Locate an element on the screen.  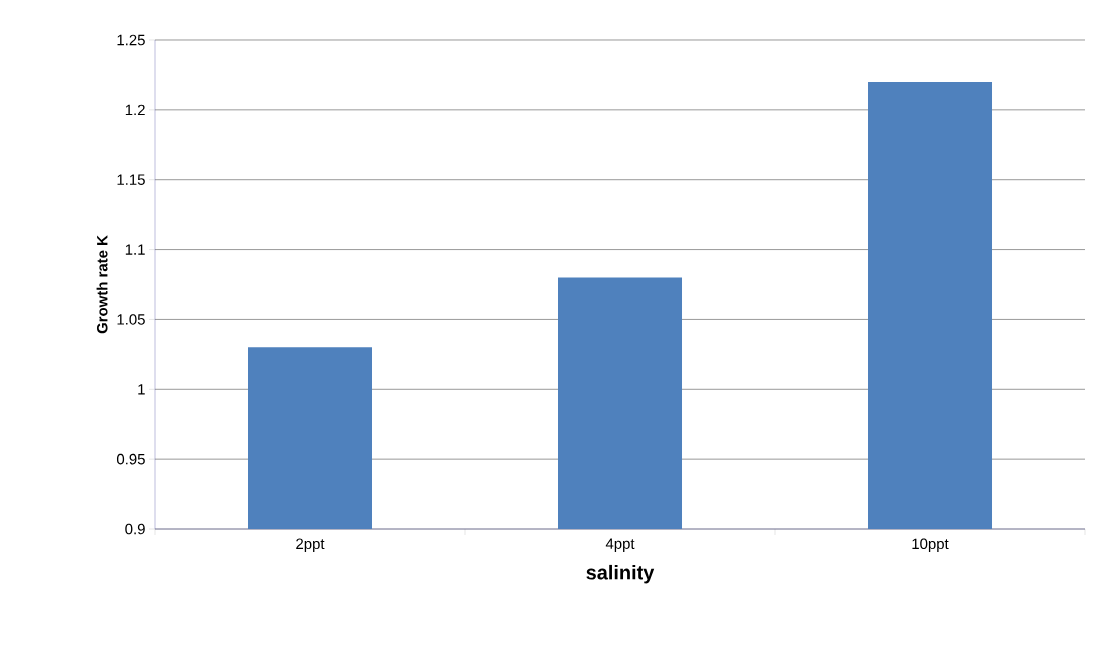
y-axis-title: Growth rate K is located at coordinates (102, 284).